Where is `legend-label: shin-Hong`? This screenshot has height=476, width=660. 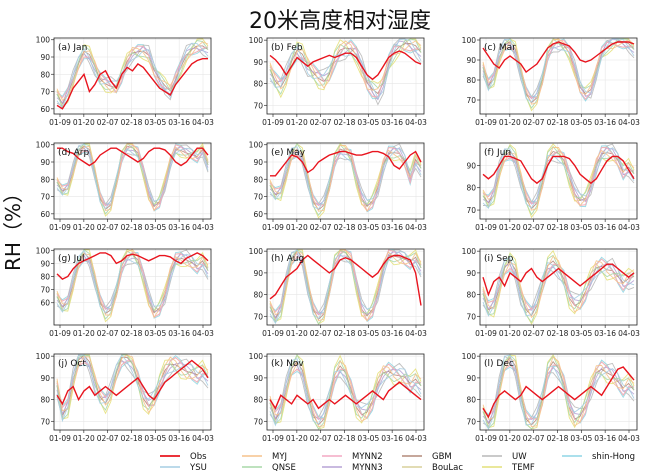
legend-label: shin-Hong is located at coordinates (613, 457).